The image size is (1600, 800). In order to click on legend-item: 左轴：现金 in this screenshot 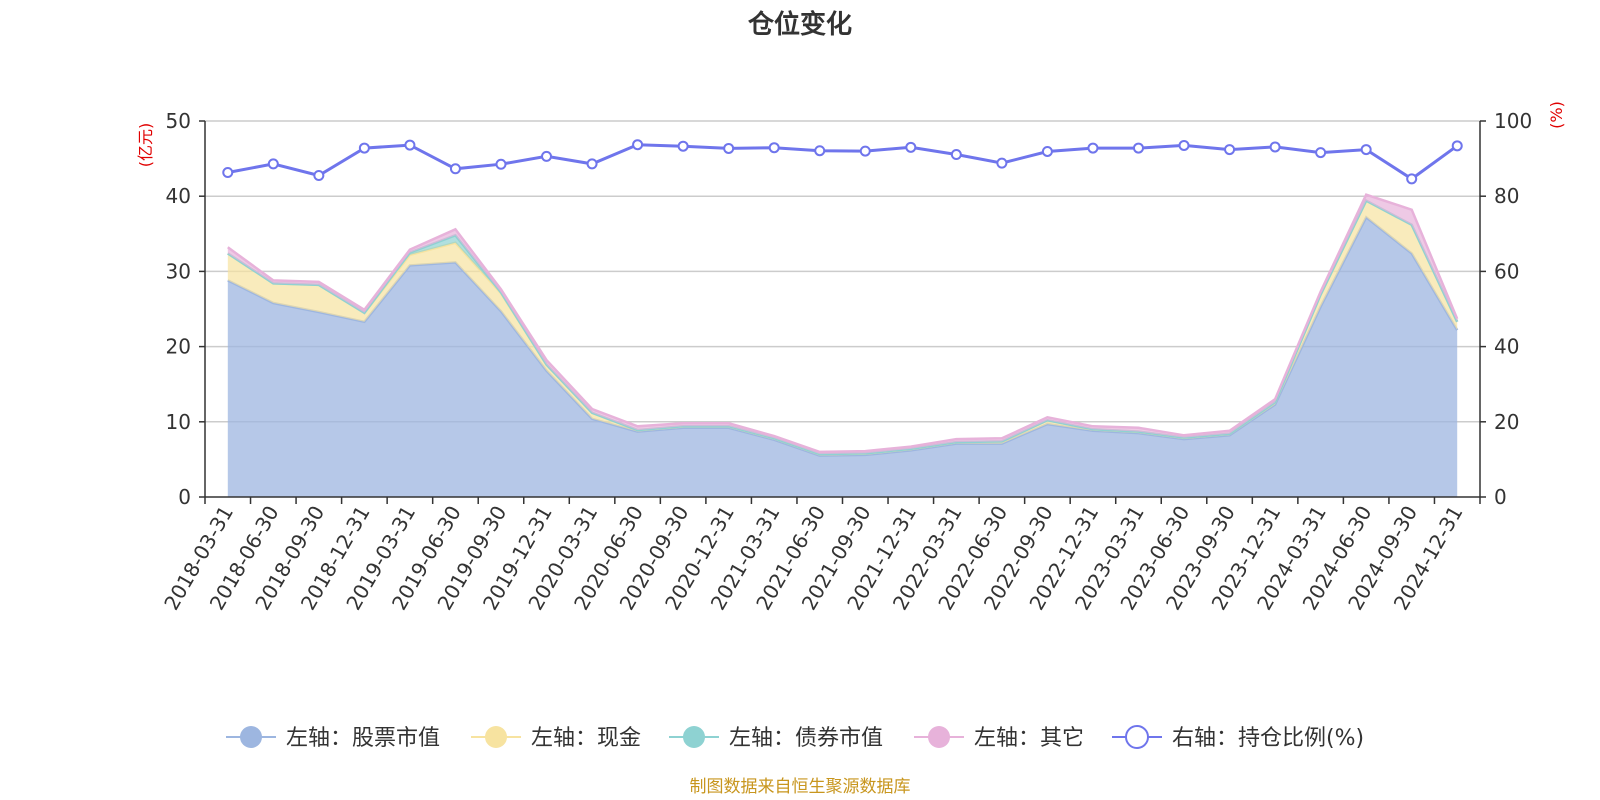, I will do `click(556, 738)`.